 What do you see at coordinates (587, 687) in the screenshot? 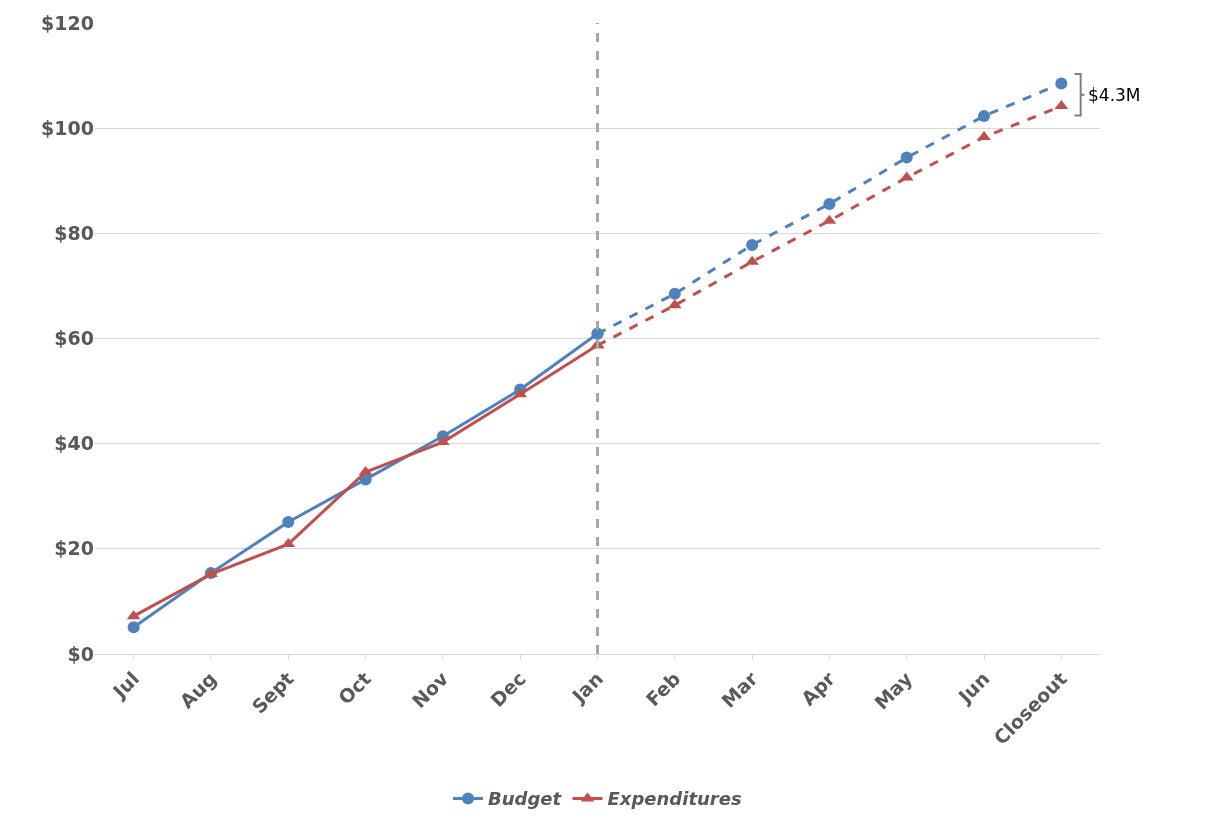
I see `x-tick-label: Jan` at bounding box center [587, 687].